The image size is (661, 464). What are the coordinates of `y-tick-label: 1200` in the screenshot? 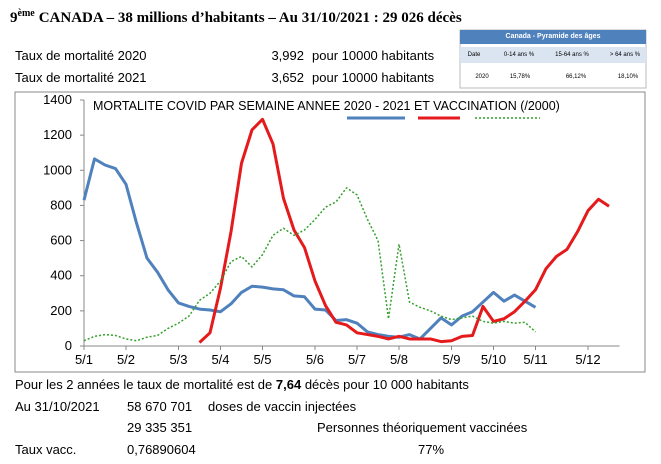 It's located at (57, 134).